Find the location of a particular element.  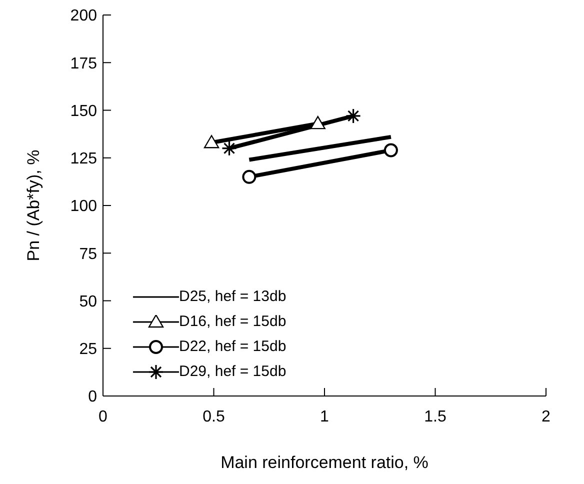

y-tick-label: 100 is located at coordinates (84, 207).